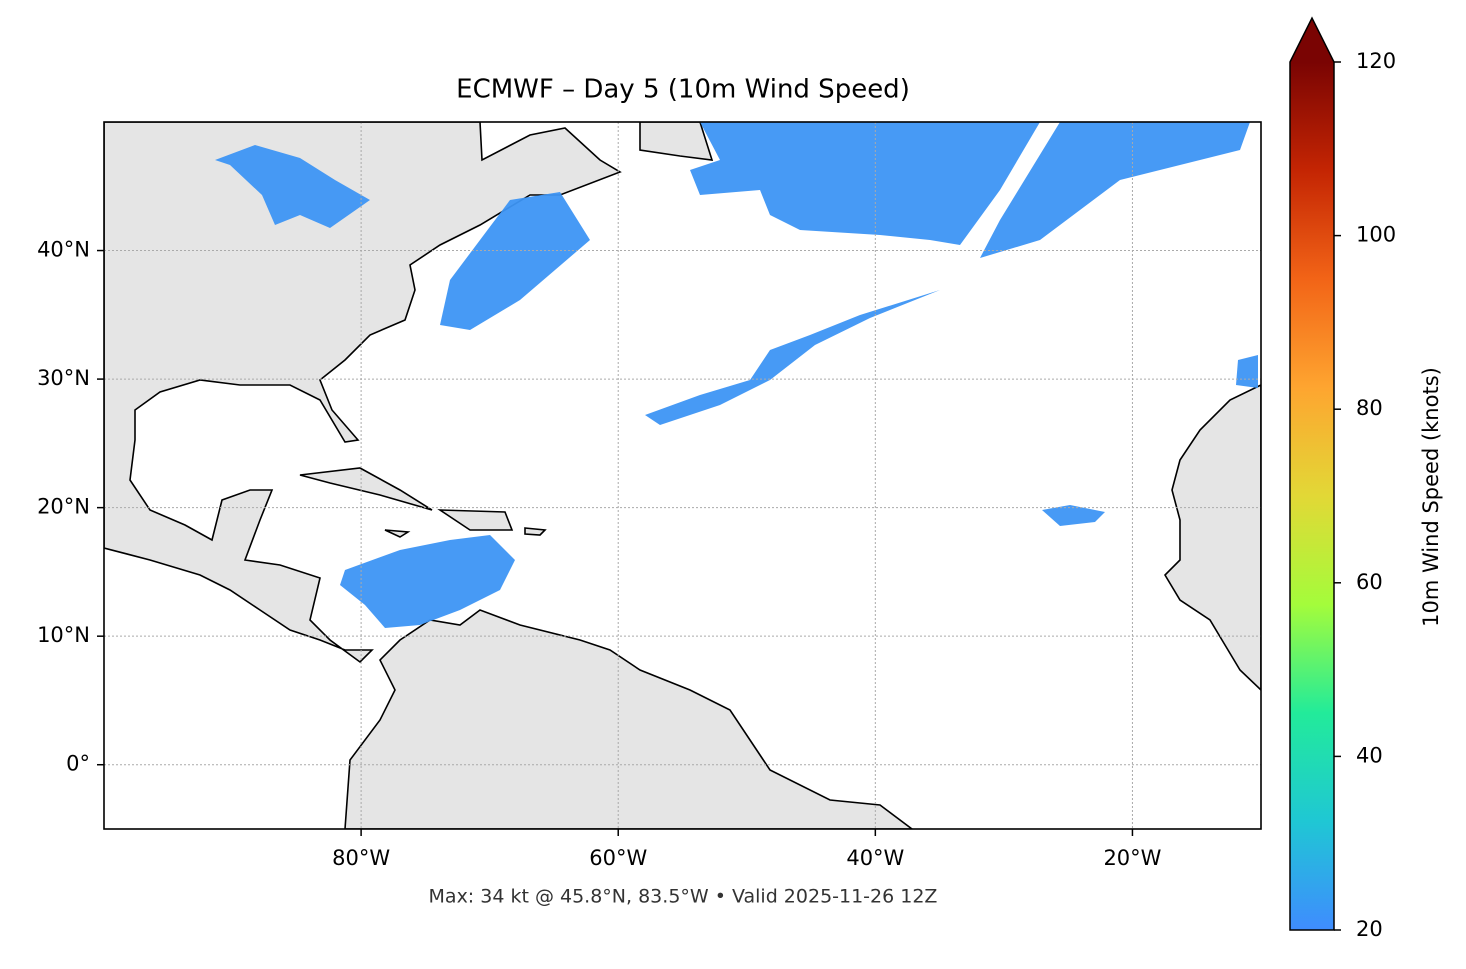 The width and height of the screenshot is (1466, 969). What do you see at coordinates (63, 635) in the screenshot?
I see `y-tick-label: 10°N` at bounding box center [63, 635].